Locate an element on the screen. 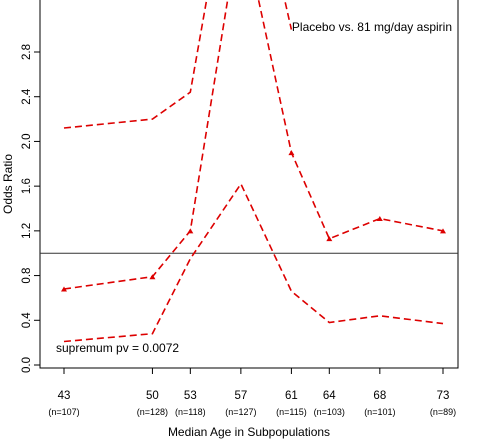 This screenshot has width=486, height=447. x-tick-label: 61 is located at coordinates (291, 396).